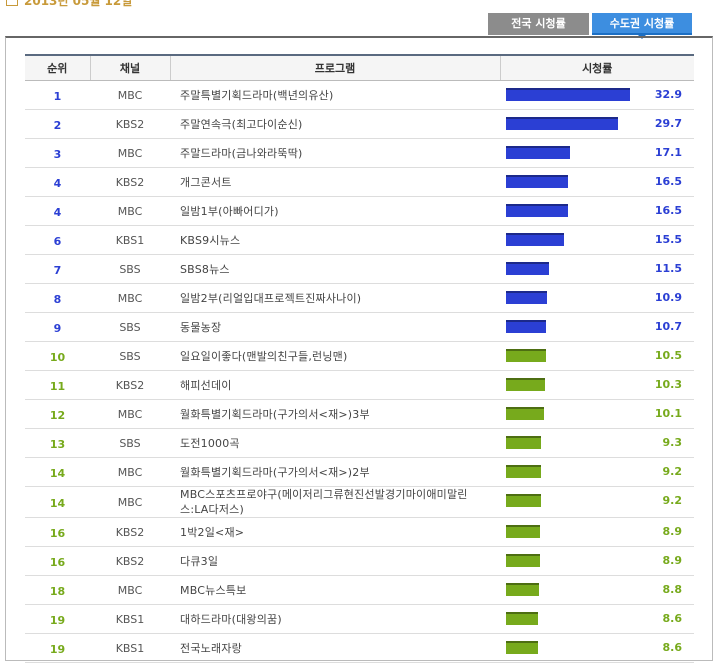  What do you see at coordinates (57, 269) in the screenshot?
I see `rank: 7` at bounding box center [57, 269].